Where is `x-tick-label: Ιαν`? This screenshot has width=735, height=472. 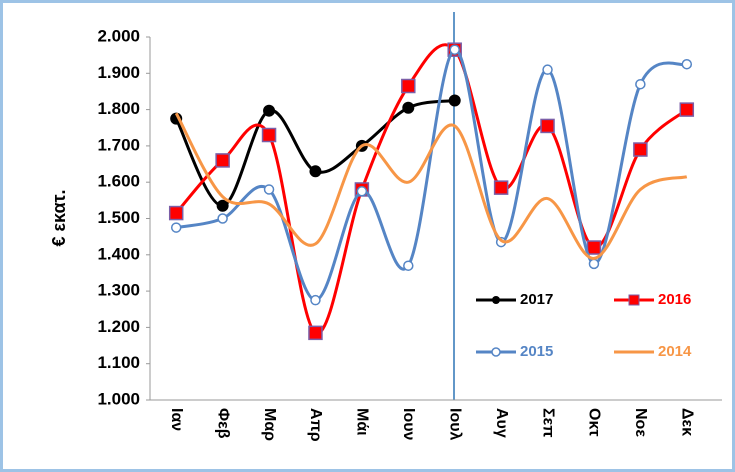 x-tick-label: Ιαν is located at coordinates (176, 419).